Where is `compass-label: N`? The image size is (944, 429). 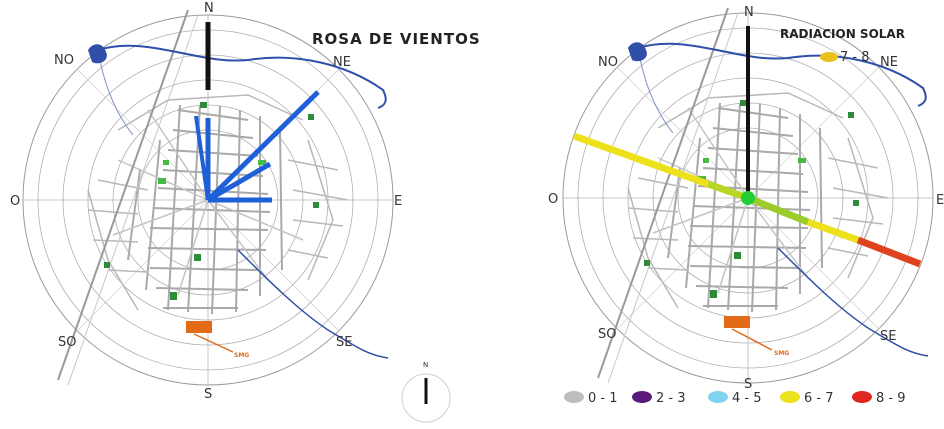
compass-label: N is located at coordinates (425, 365).